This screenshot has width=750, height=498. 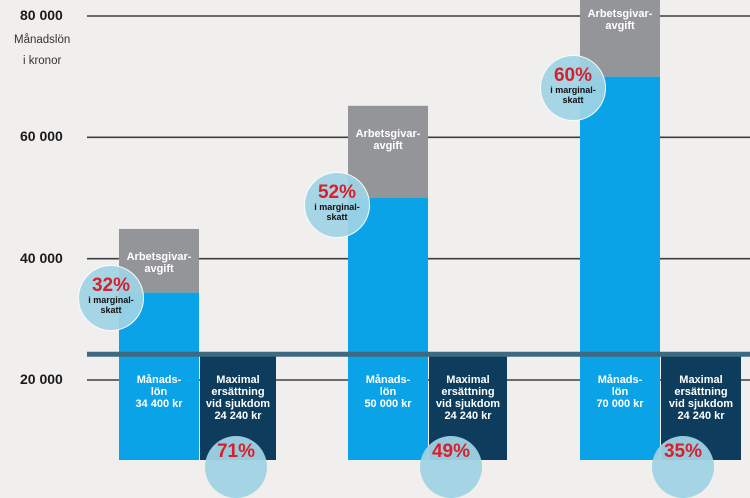 I want to click on y-tick-label: 60 000, so click(x=41, y=136).